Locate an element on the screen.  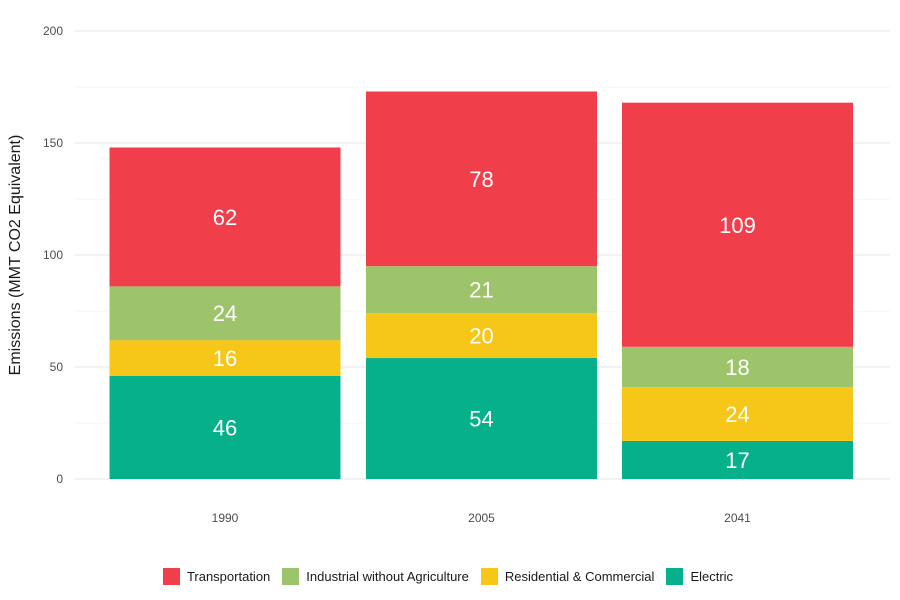
data-label: 54 is located at coordinates (481, 419).